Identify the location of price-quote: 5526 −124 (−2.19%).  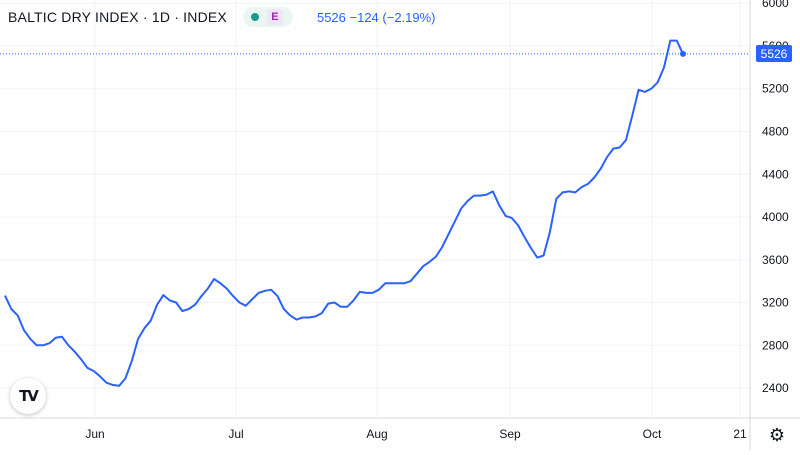
(376, 17).